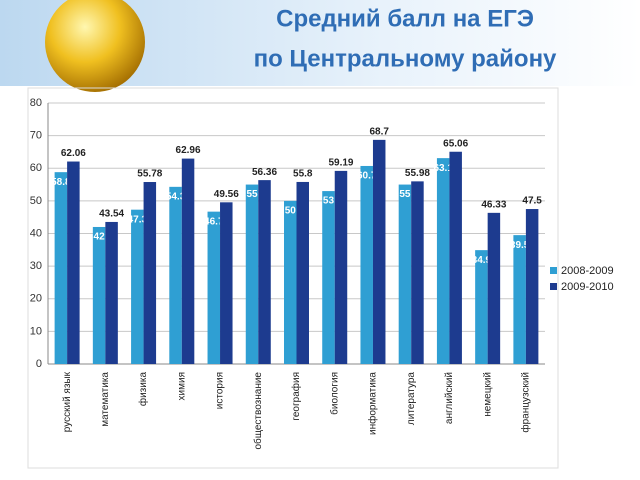  Describe the element at coordinates (105, 399) in the screenshot. I see `x-tick-label: математика` at that location.